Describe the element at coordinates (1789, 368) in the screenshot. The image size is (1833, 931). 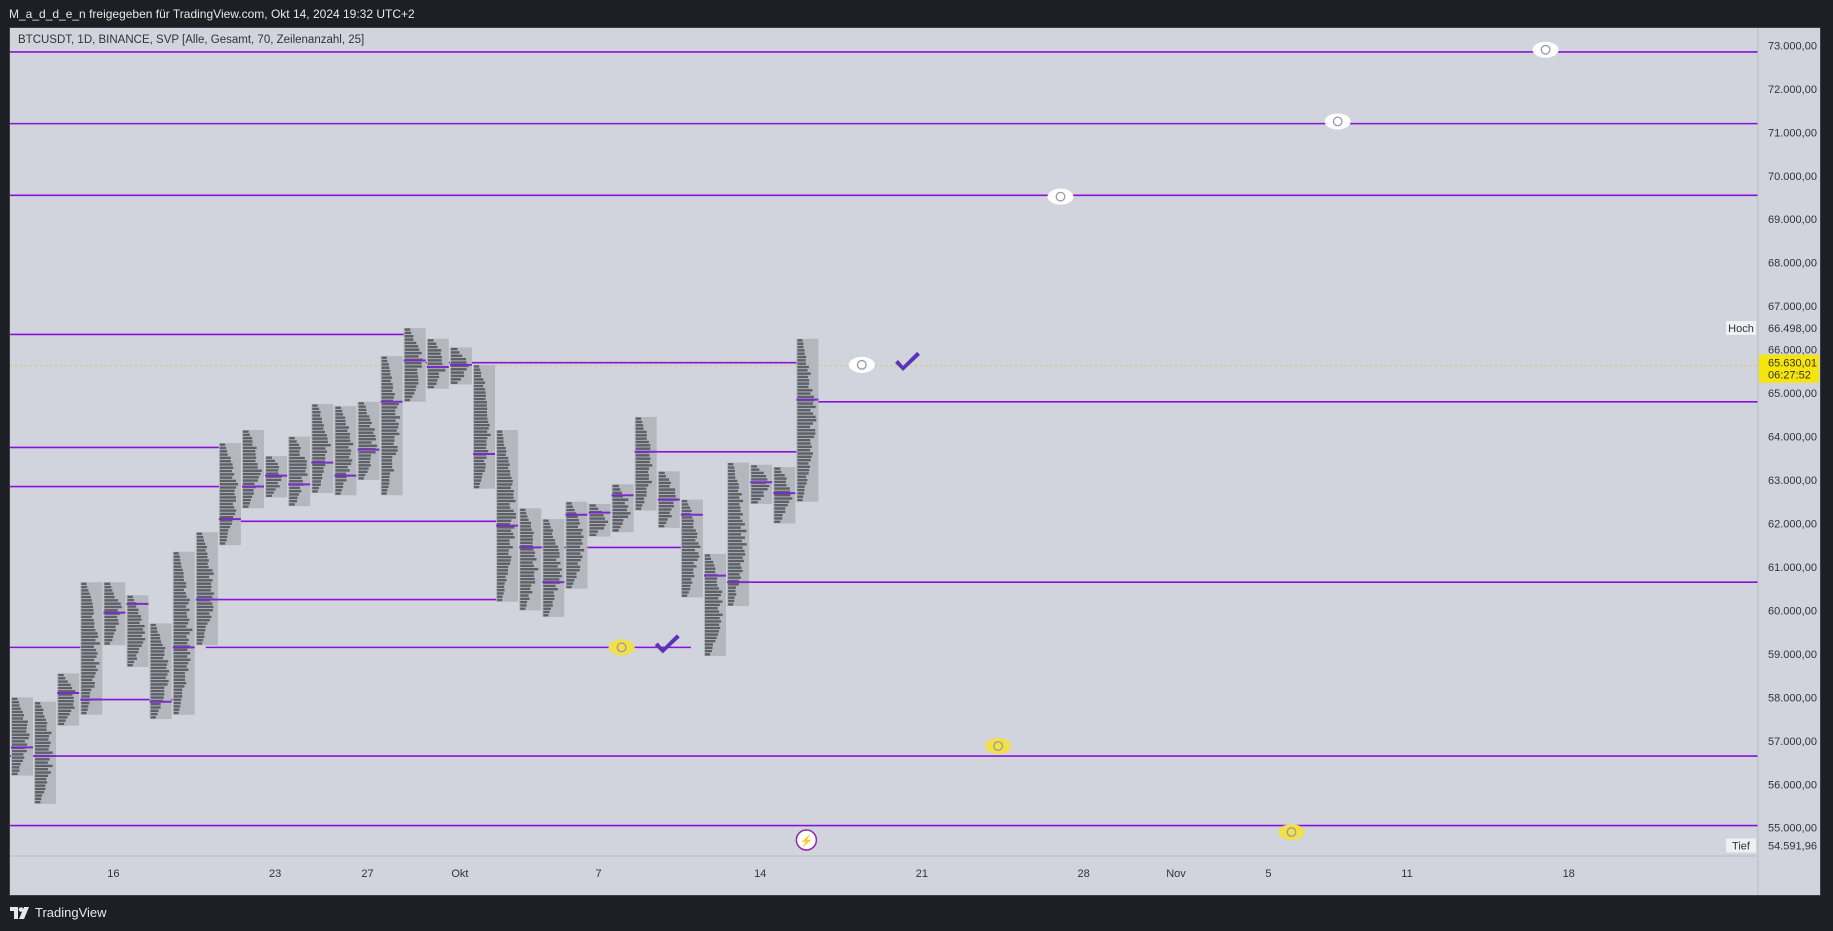
I see `current-price-tag` at that location.